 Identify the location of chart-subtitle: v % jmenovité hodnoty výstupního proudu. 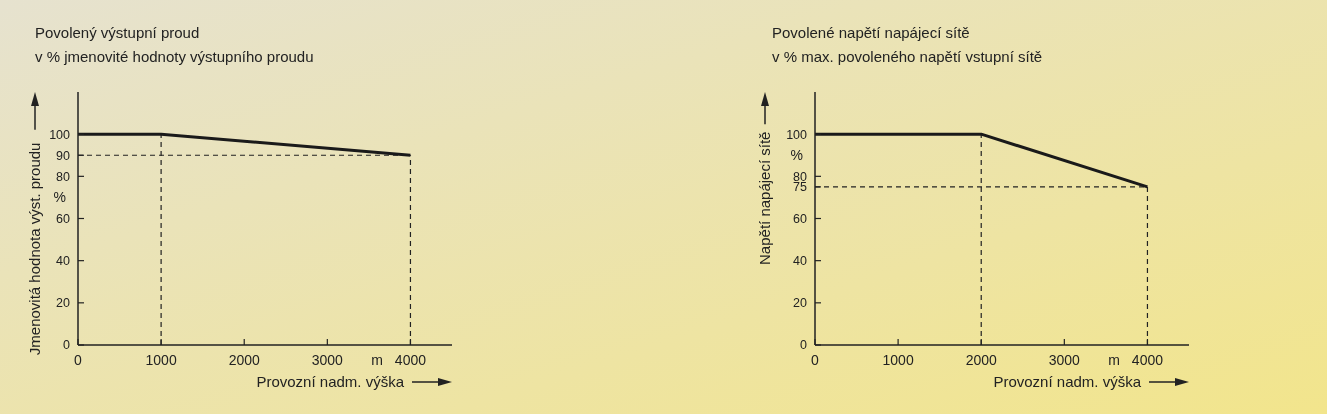
(174, 56).